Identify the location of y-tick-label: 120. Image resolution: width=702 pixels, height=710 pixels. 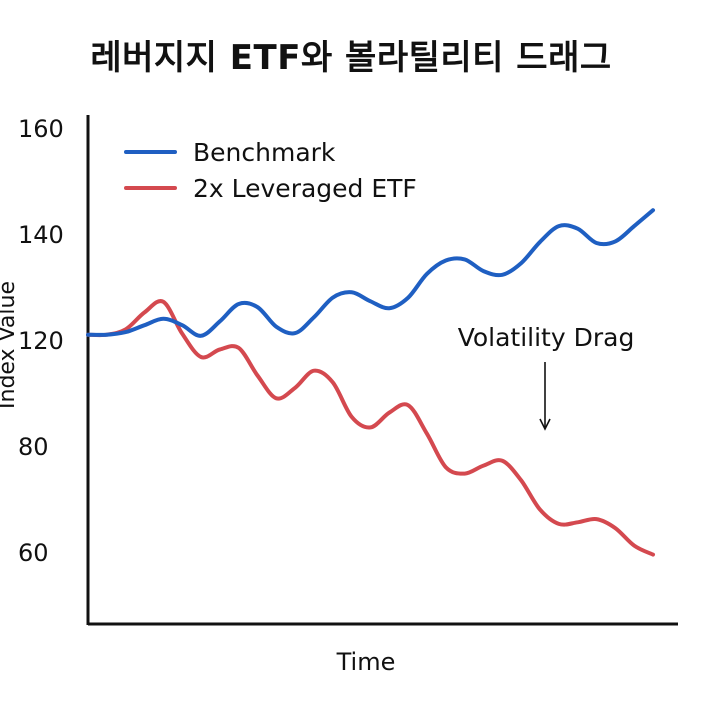
(41, 341).